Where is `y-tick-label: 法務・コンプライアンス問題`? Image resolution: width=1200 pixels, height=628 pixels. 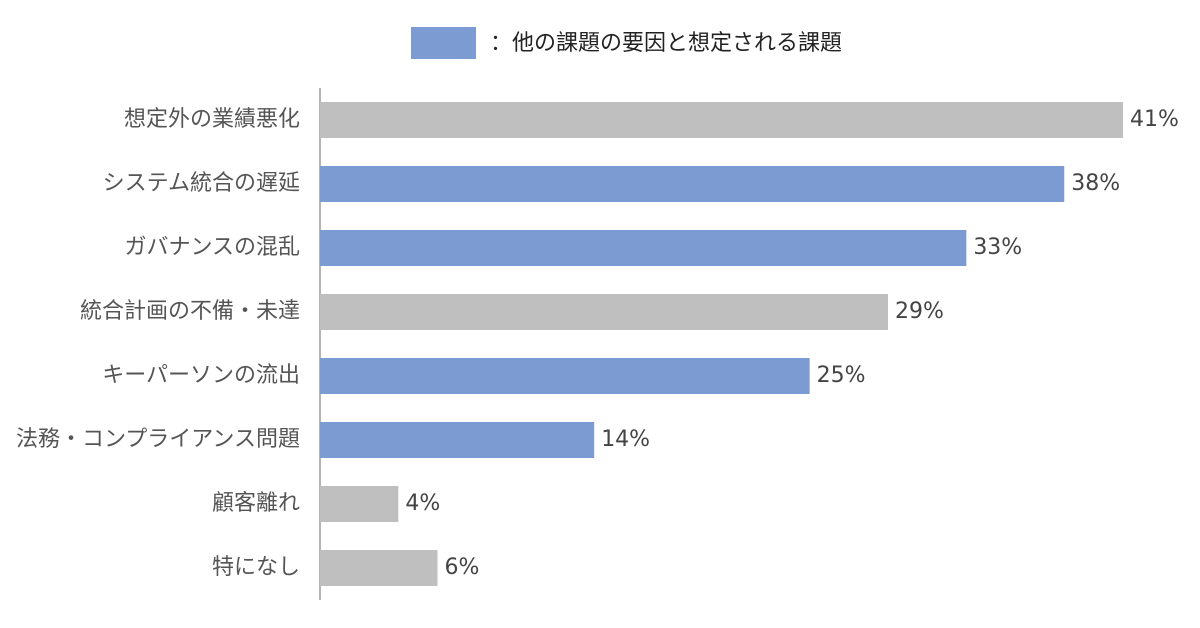
y-tick-label: 法務・コンプライアンス問題 is located at coordinates (158, 439).